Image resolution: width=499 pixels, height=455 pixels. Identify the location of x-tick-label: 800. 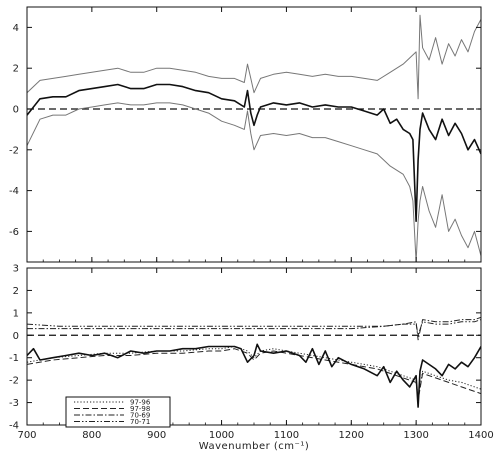
(91, 435).